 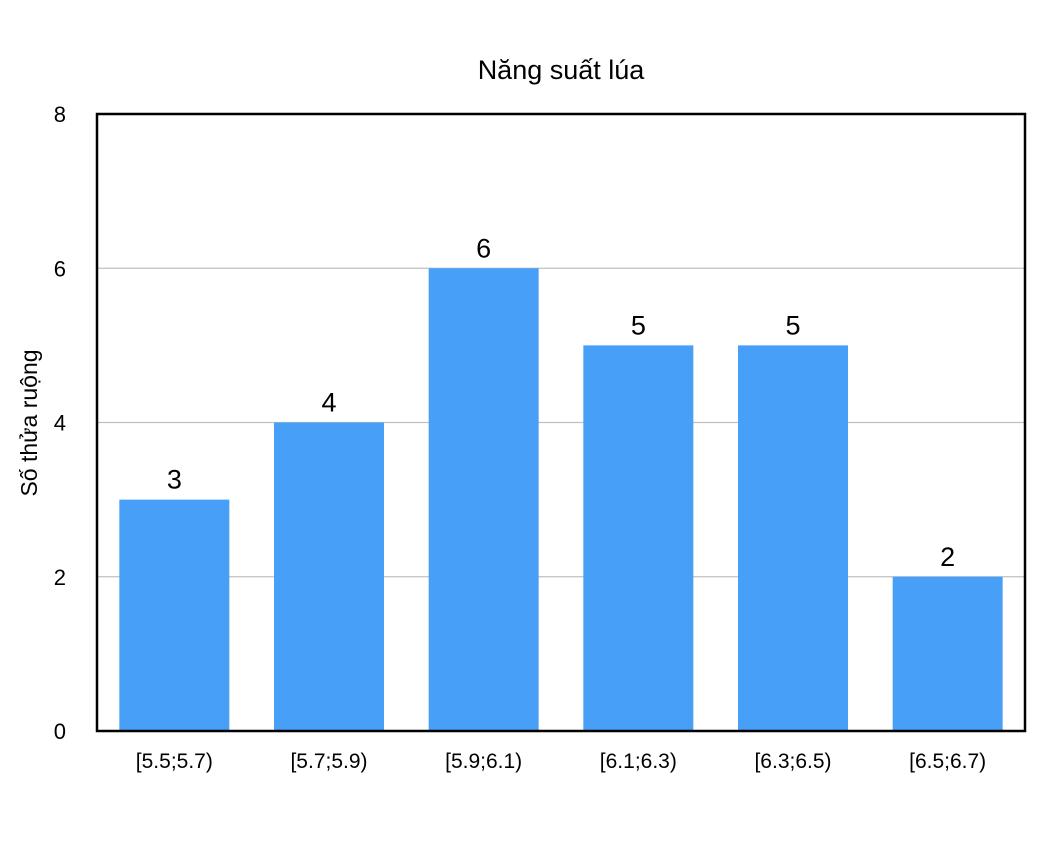 I want to click on x-tick-label: [5.7;5.9), so click(x=328, y=761).